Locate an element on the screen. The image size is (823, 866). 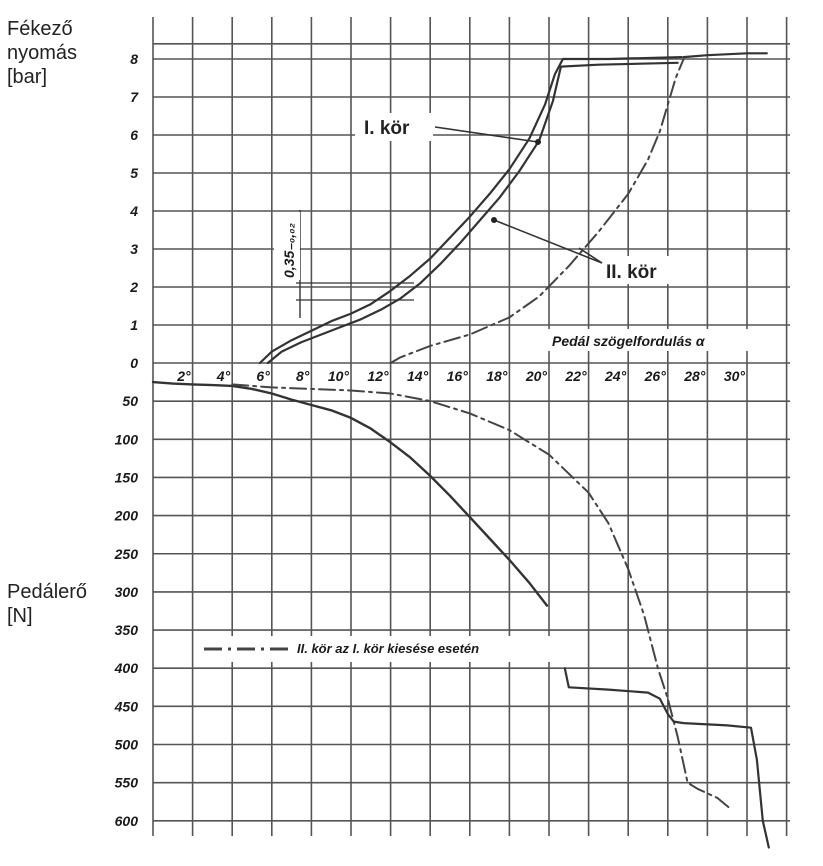
x-tick: 14° is located at coordinates (418, 376).